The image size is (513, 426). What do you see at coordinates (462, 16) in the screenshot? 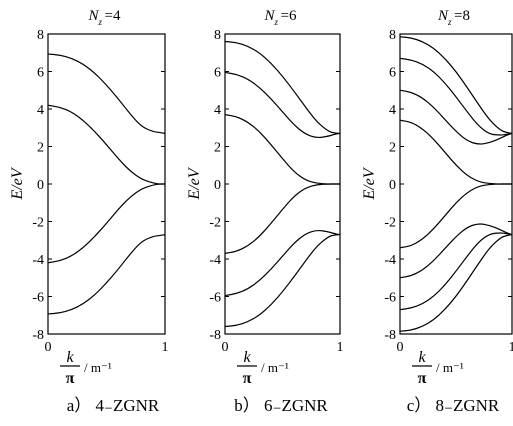
I see `panel-title-value: =8` at bounding box center [462, 16].